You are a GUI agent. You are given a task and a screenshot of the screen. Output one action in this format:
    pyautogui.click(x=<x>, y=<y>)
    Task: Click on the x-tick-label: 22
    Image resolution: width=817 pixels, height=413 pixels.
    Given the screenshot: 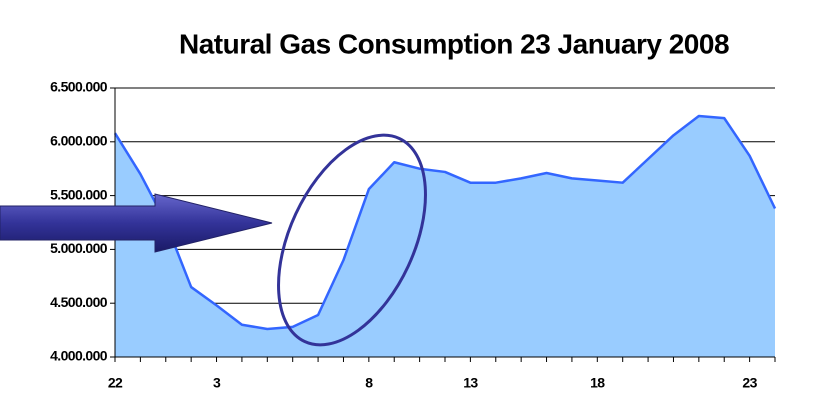 What is the action you would take?
    pyautogui.click(x=115, y=383)
    